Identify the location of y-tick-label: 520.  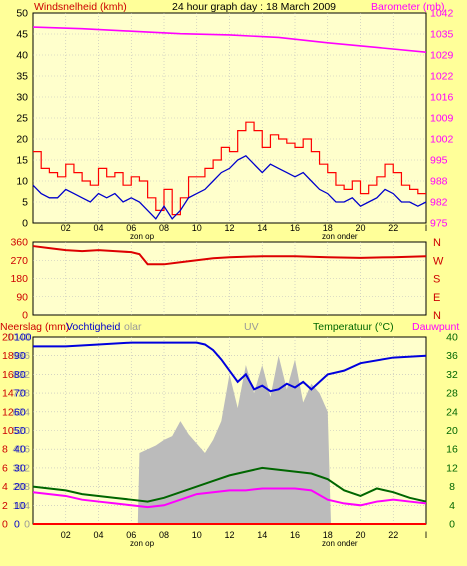
(21, 431).